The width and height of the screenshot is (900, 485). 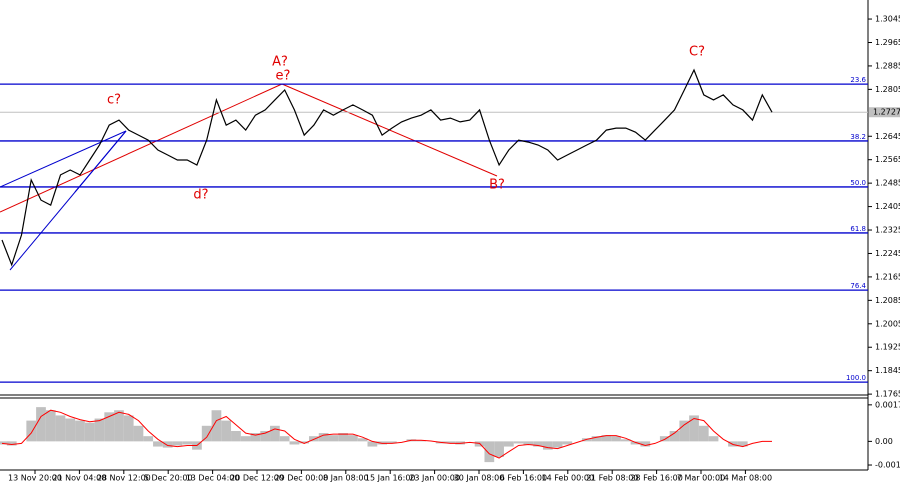 What do you see at coordinates (887, 300) in the screenshot?
I see `y-tick-label: 1.2085` at bounding box center [887, 300].